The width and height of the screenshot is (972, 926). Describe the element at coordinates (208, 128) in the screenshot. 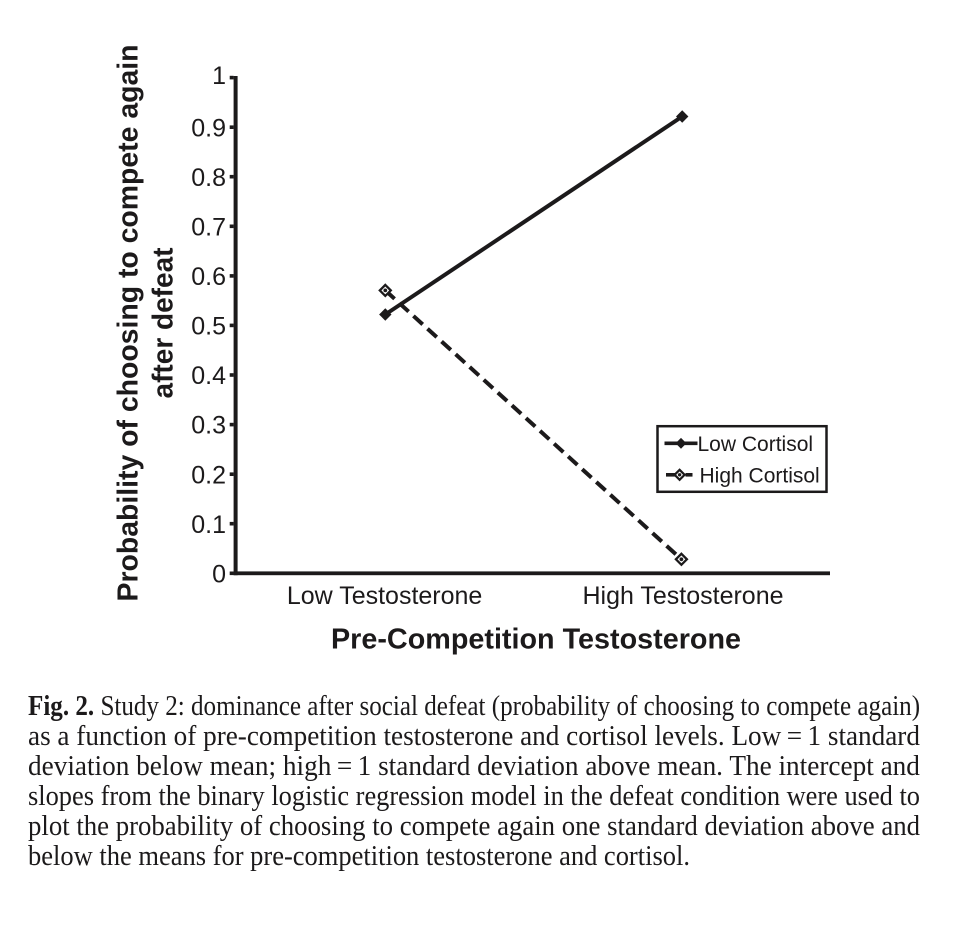

I see `svg-text: 0.9` at that location.